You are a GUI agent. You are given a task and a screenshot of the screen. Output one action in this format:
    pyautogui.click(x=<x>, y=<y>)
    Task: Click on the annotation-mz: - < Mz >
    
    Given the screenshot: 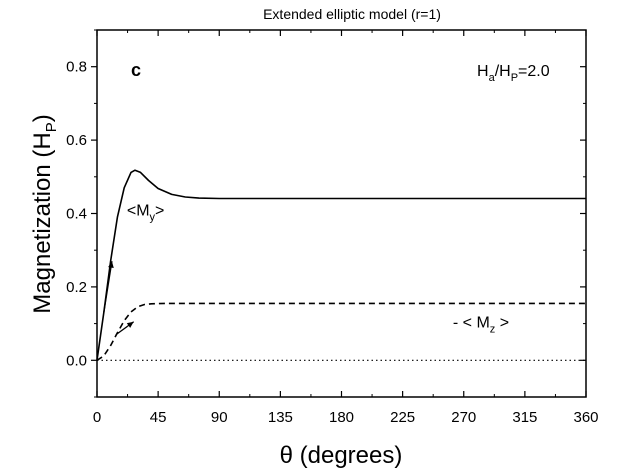 What is the action you would take?
    pyautogui.click(x=481, y=324)
    